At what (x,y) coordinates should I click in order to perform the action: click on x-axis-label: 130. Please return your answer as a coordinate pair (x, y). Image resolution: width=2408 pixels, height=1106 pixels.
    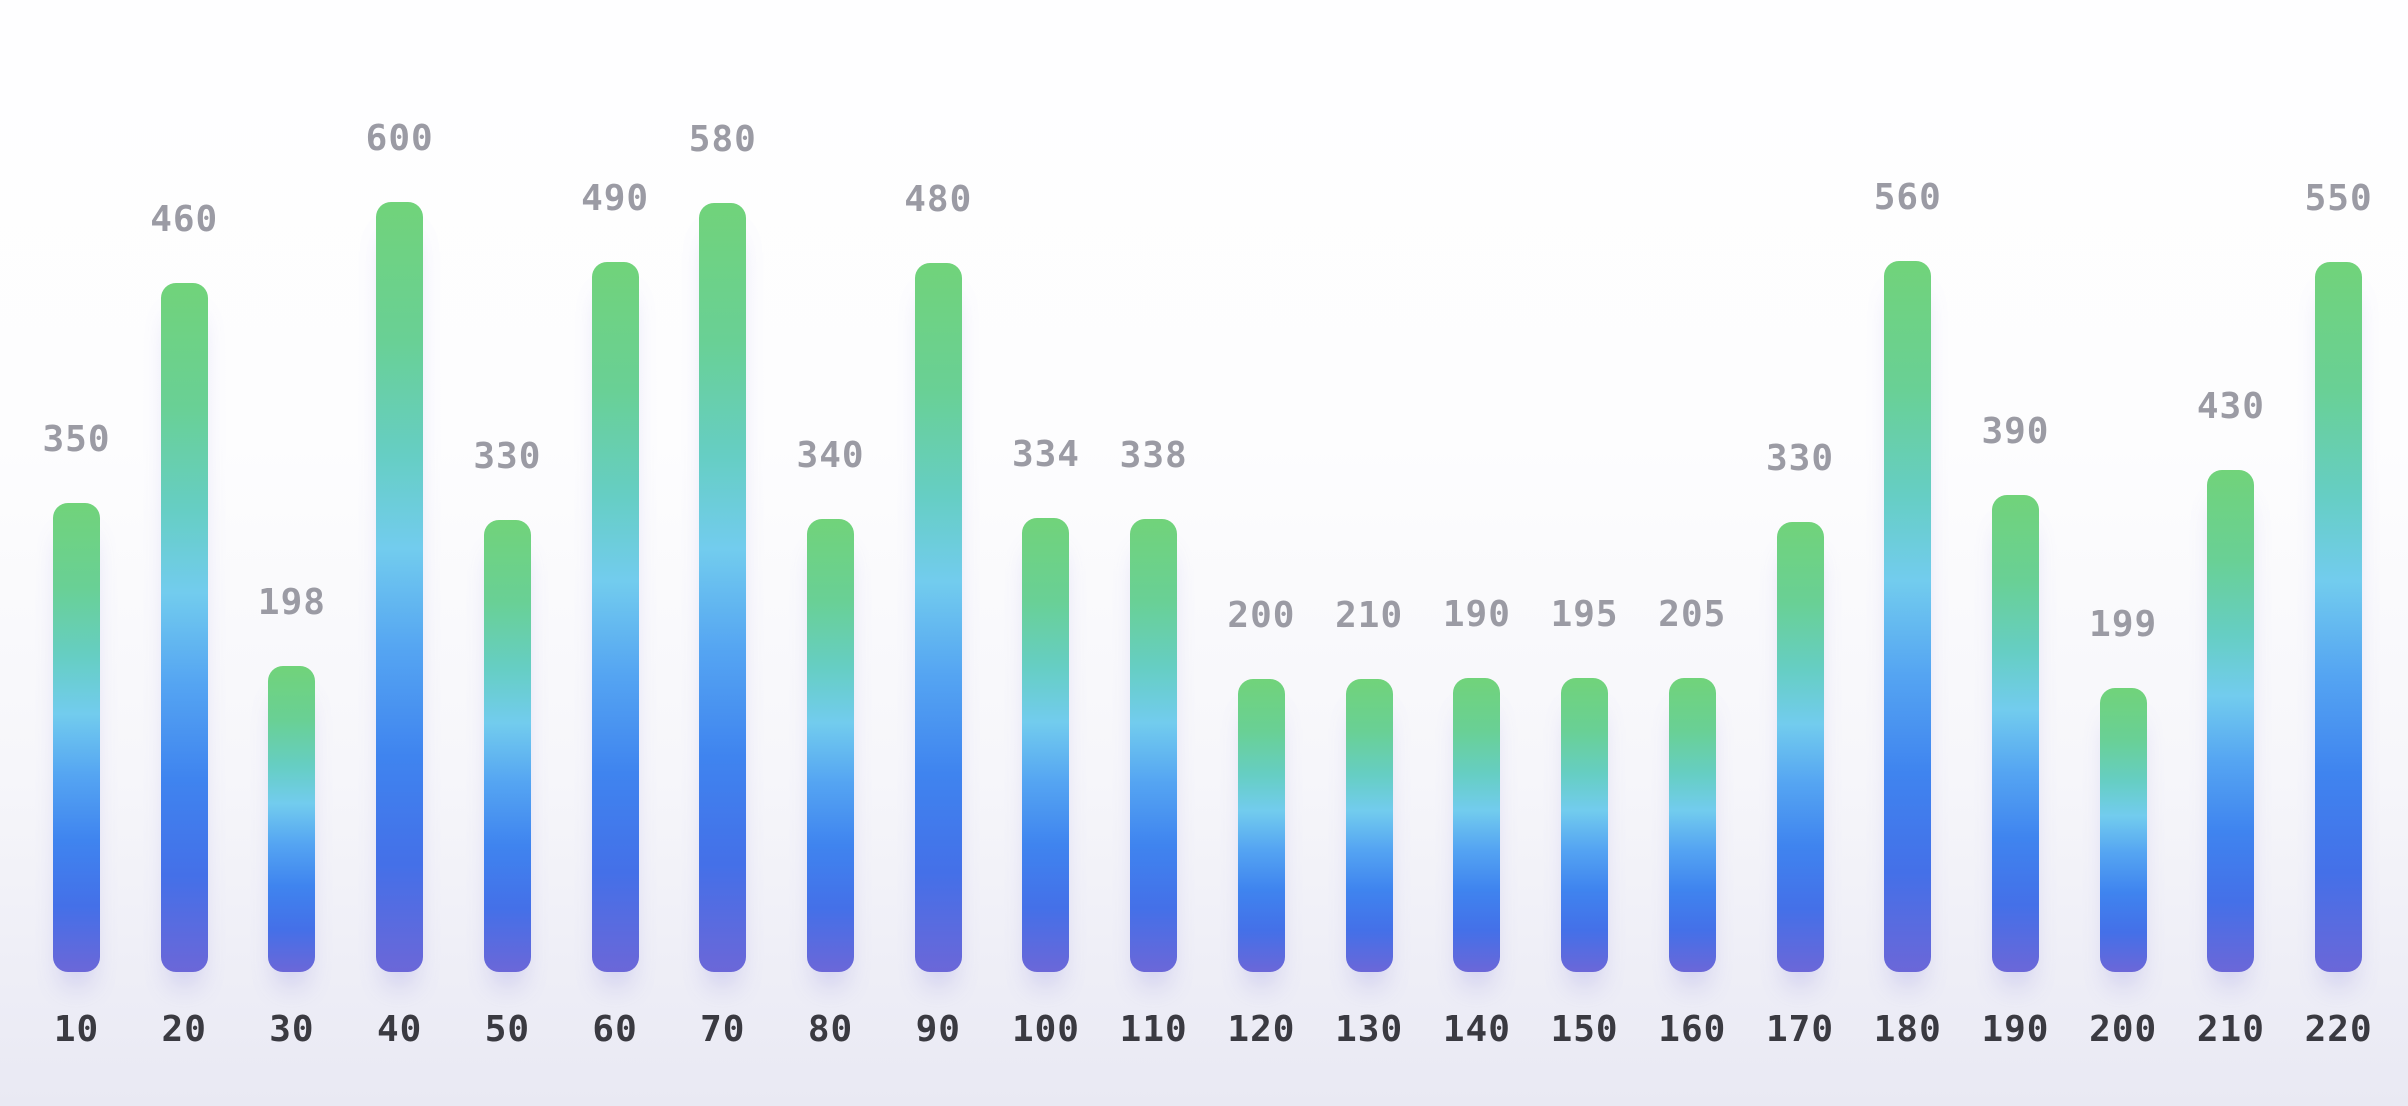
    Looking at the image, I should click on (1369, 1029).